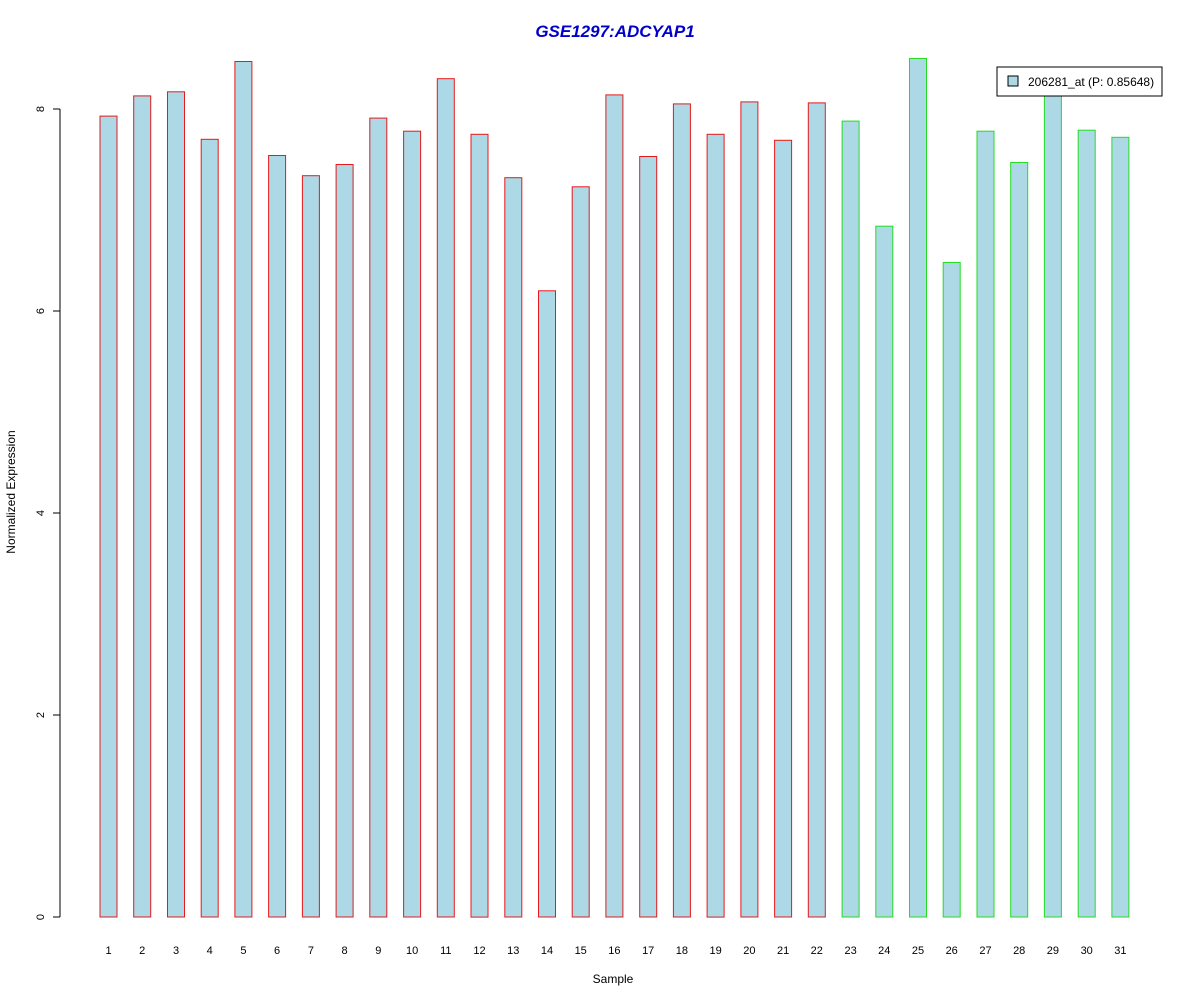 The height and width of the screenshot is (1000, 1200). I want to click on x-tick-label: 17, so click(648, 951).